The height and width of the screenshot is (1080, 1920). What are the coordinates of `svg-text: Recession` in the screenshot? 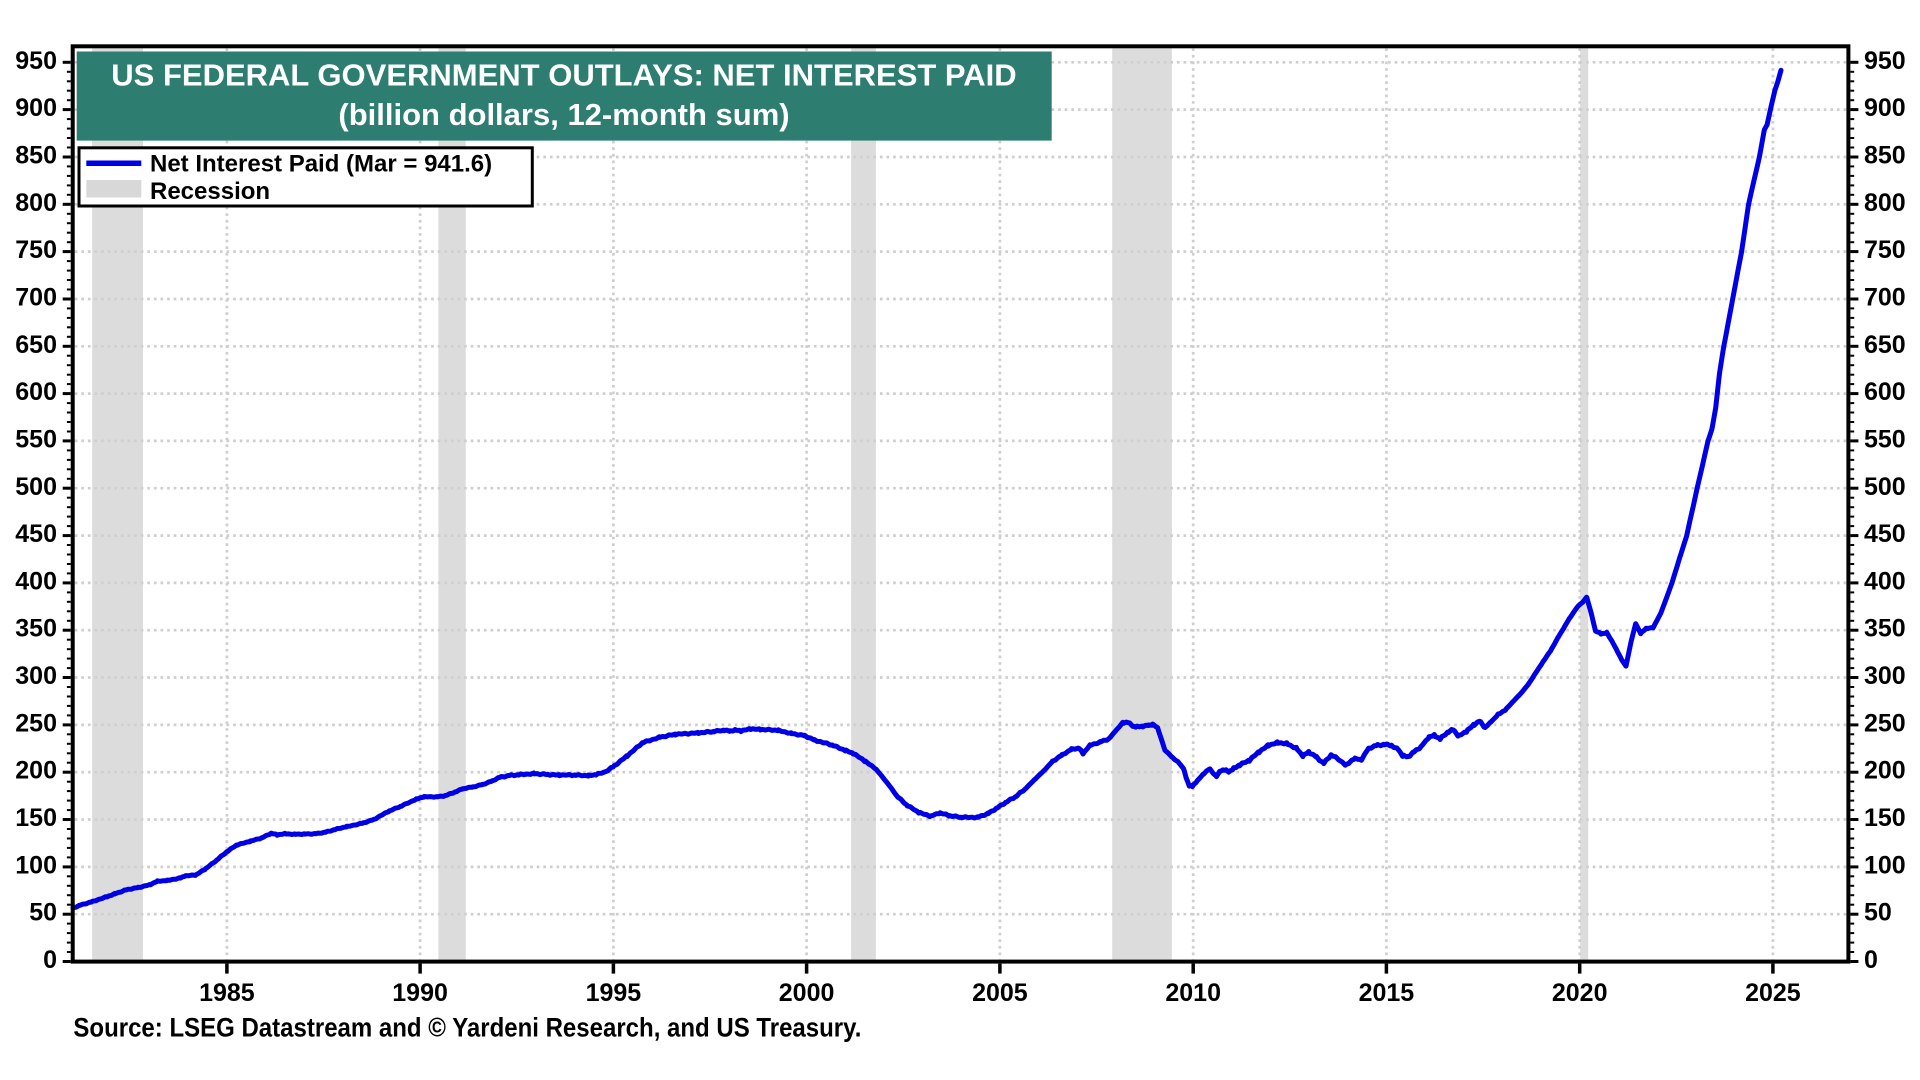 It's located at (210, 191).